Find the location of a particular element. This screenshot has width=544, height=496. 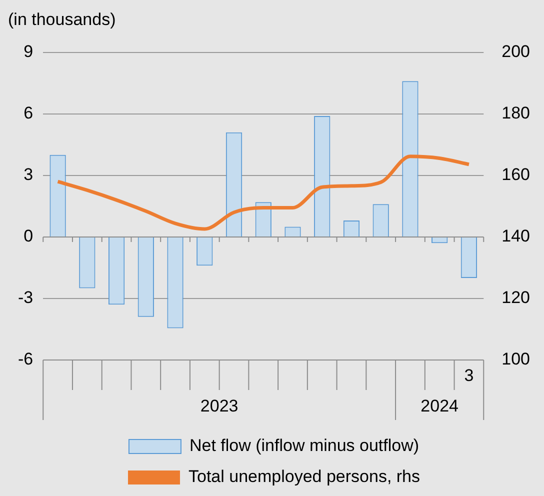

legend-label: Total unemployed persons, rhs is located at coordinates (304, 476).